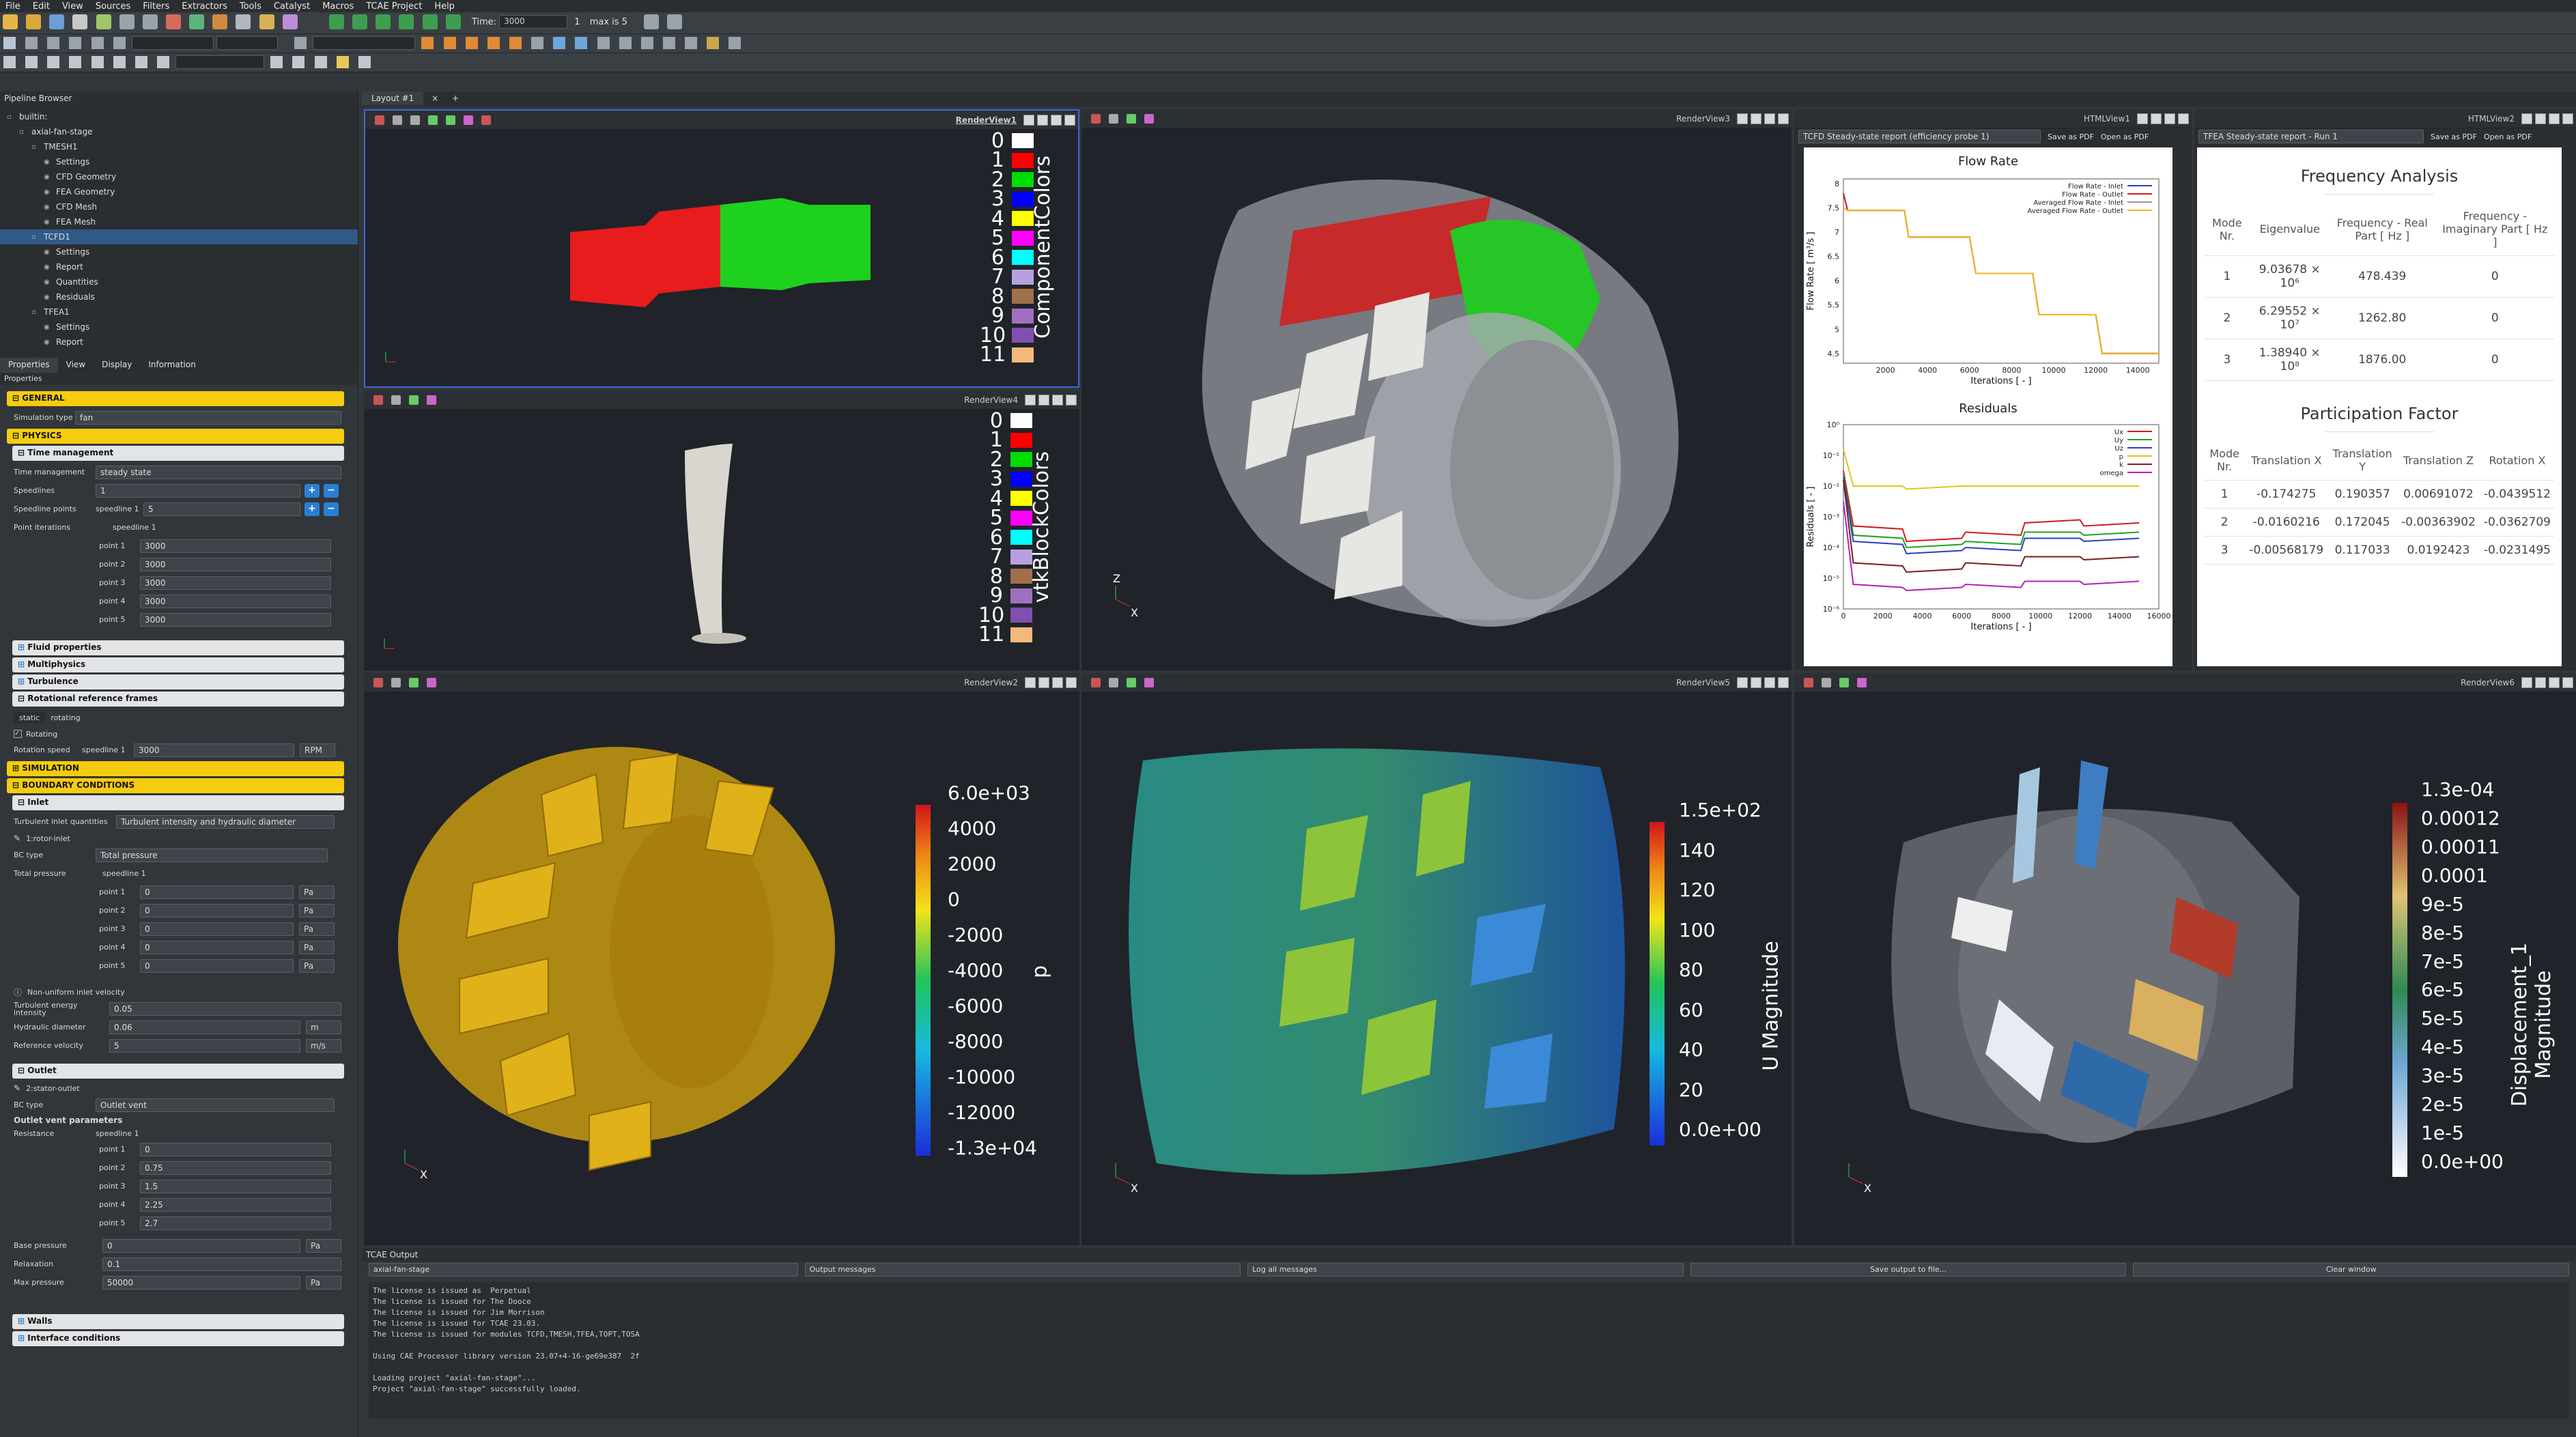 The width and height of the screenshot is (2576, 1437). I want to click on pipeline-item: ▫ TMESH1, so click(179, 146).